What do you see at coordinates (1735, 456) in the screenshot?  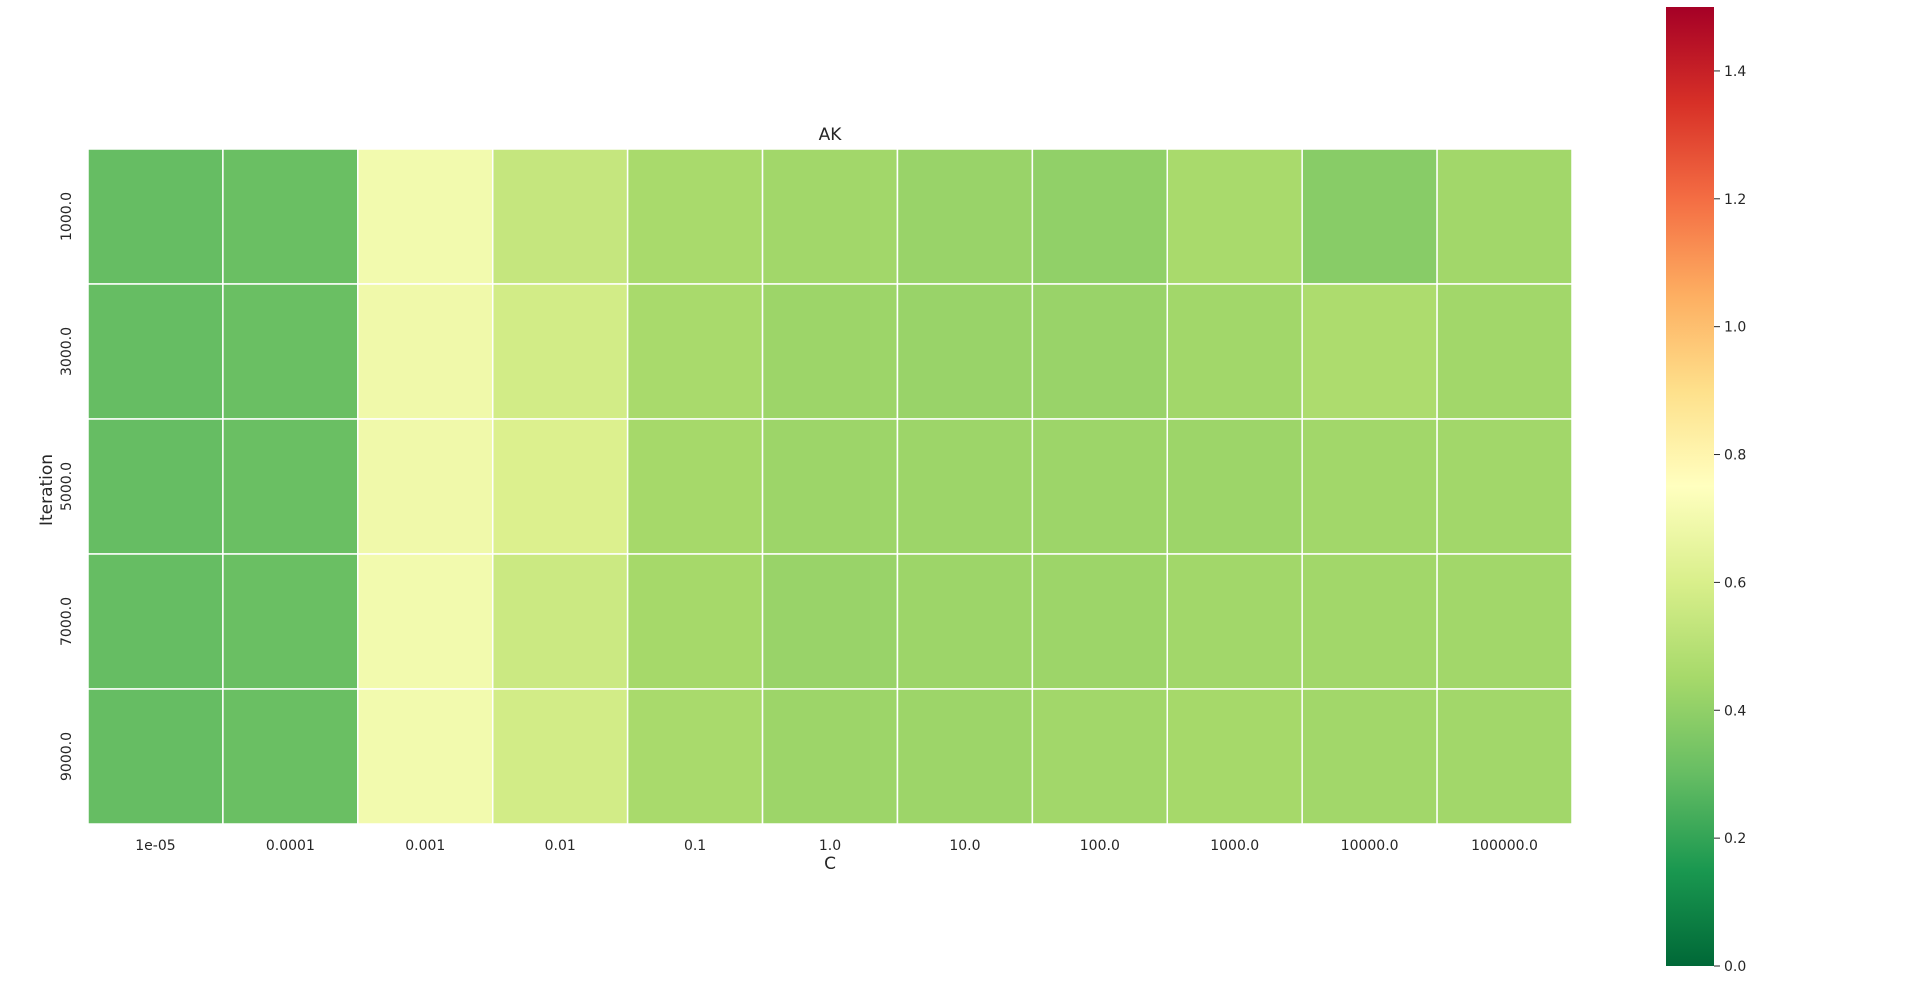 I see `colorbar-tick-label: 0.8` at bounding box center [1735, 456].